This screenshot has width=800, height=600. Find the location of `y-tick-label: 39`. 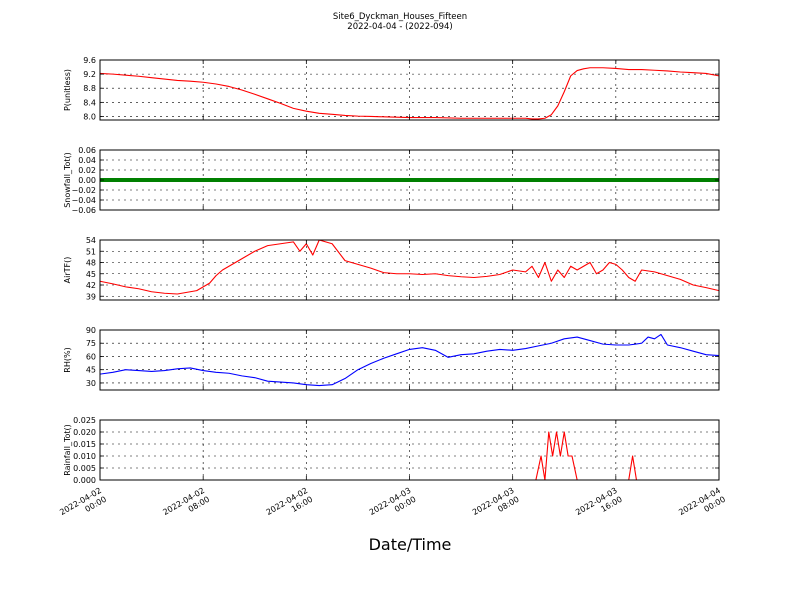

y-tick-label: 39 is located at coordinates (91, 296).